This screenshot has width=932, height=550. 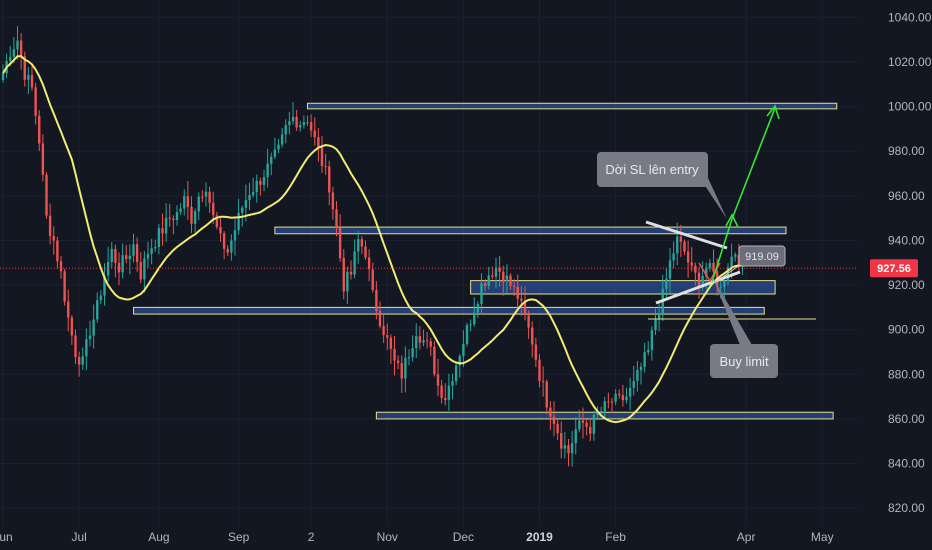 I want to click on callout-sl-entry: Dời SL lên entry, so click(x=652, y=169).